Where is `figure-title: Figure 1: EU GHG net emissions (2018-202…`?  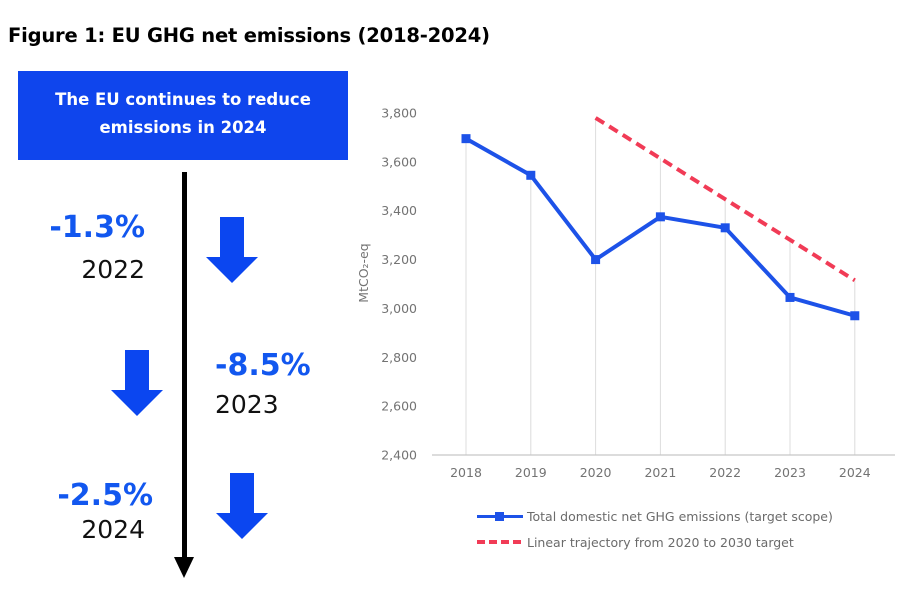 figure-title: Figure 1: EU GHG net emissions (2018-202… is located at coordinates (249, 35).